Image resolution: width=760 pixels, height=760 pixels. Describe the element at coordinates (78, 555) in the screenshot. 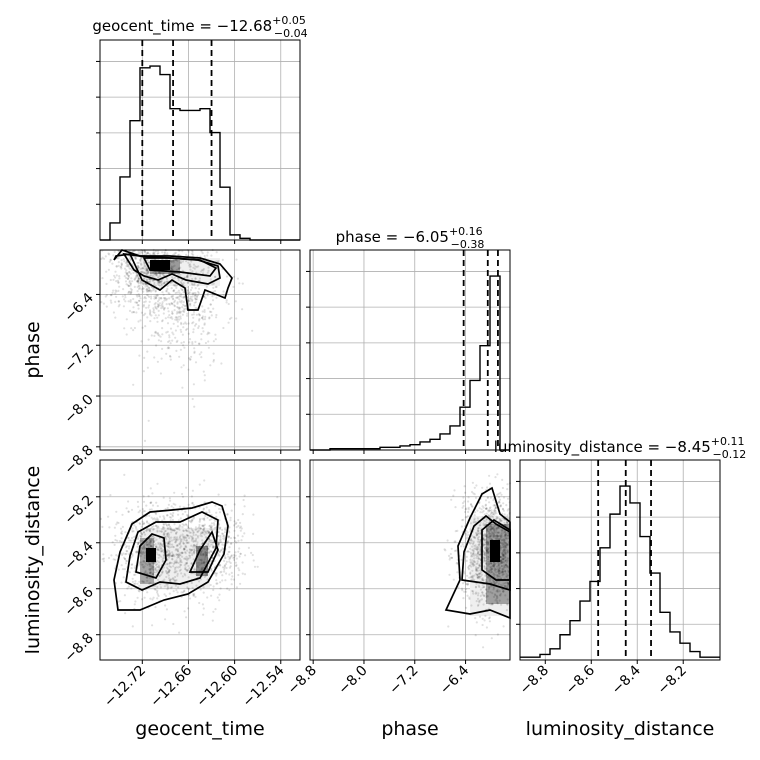

I see `ytick-label: −8.4` at that location.